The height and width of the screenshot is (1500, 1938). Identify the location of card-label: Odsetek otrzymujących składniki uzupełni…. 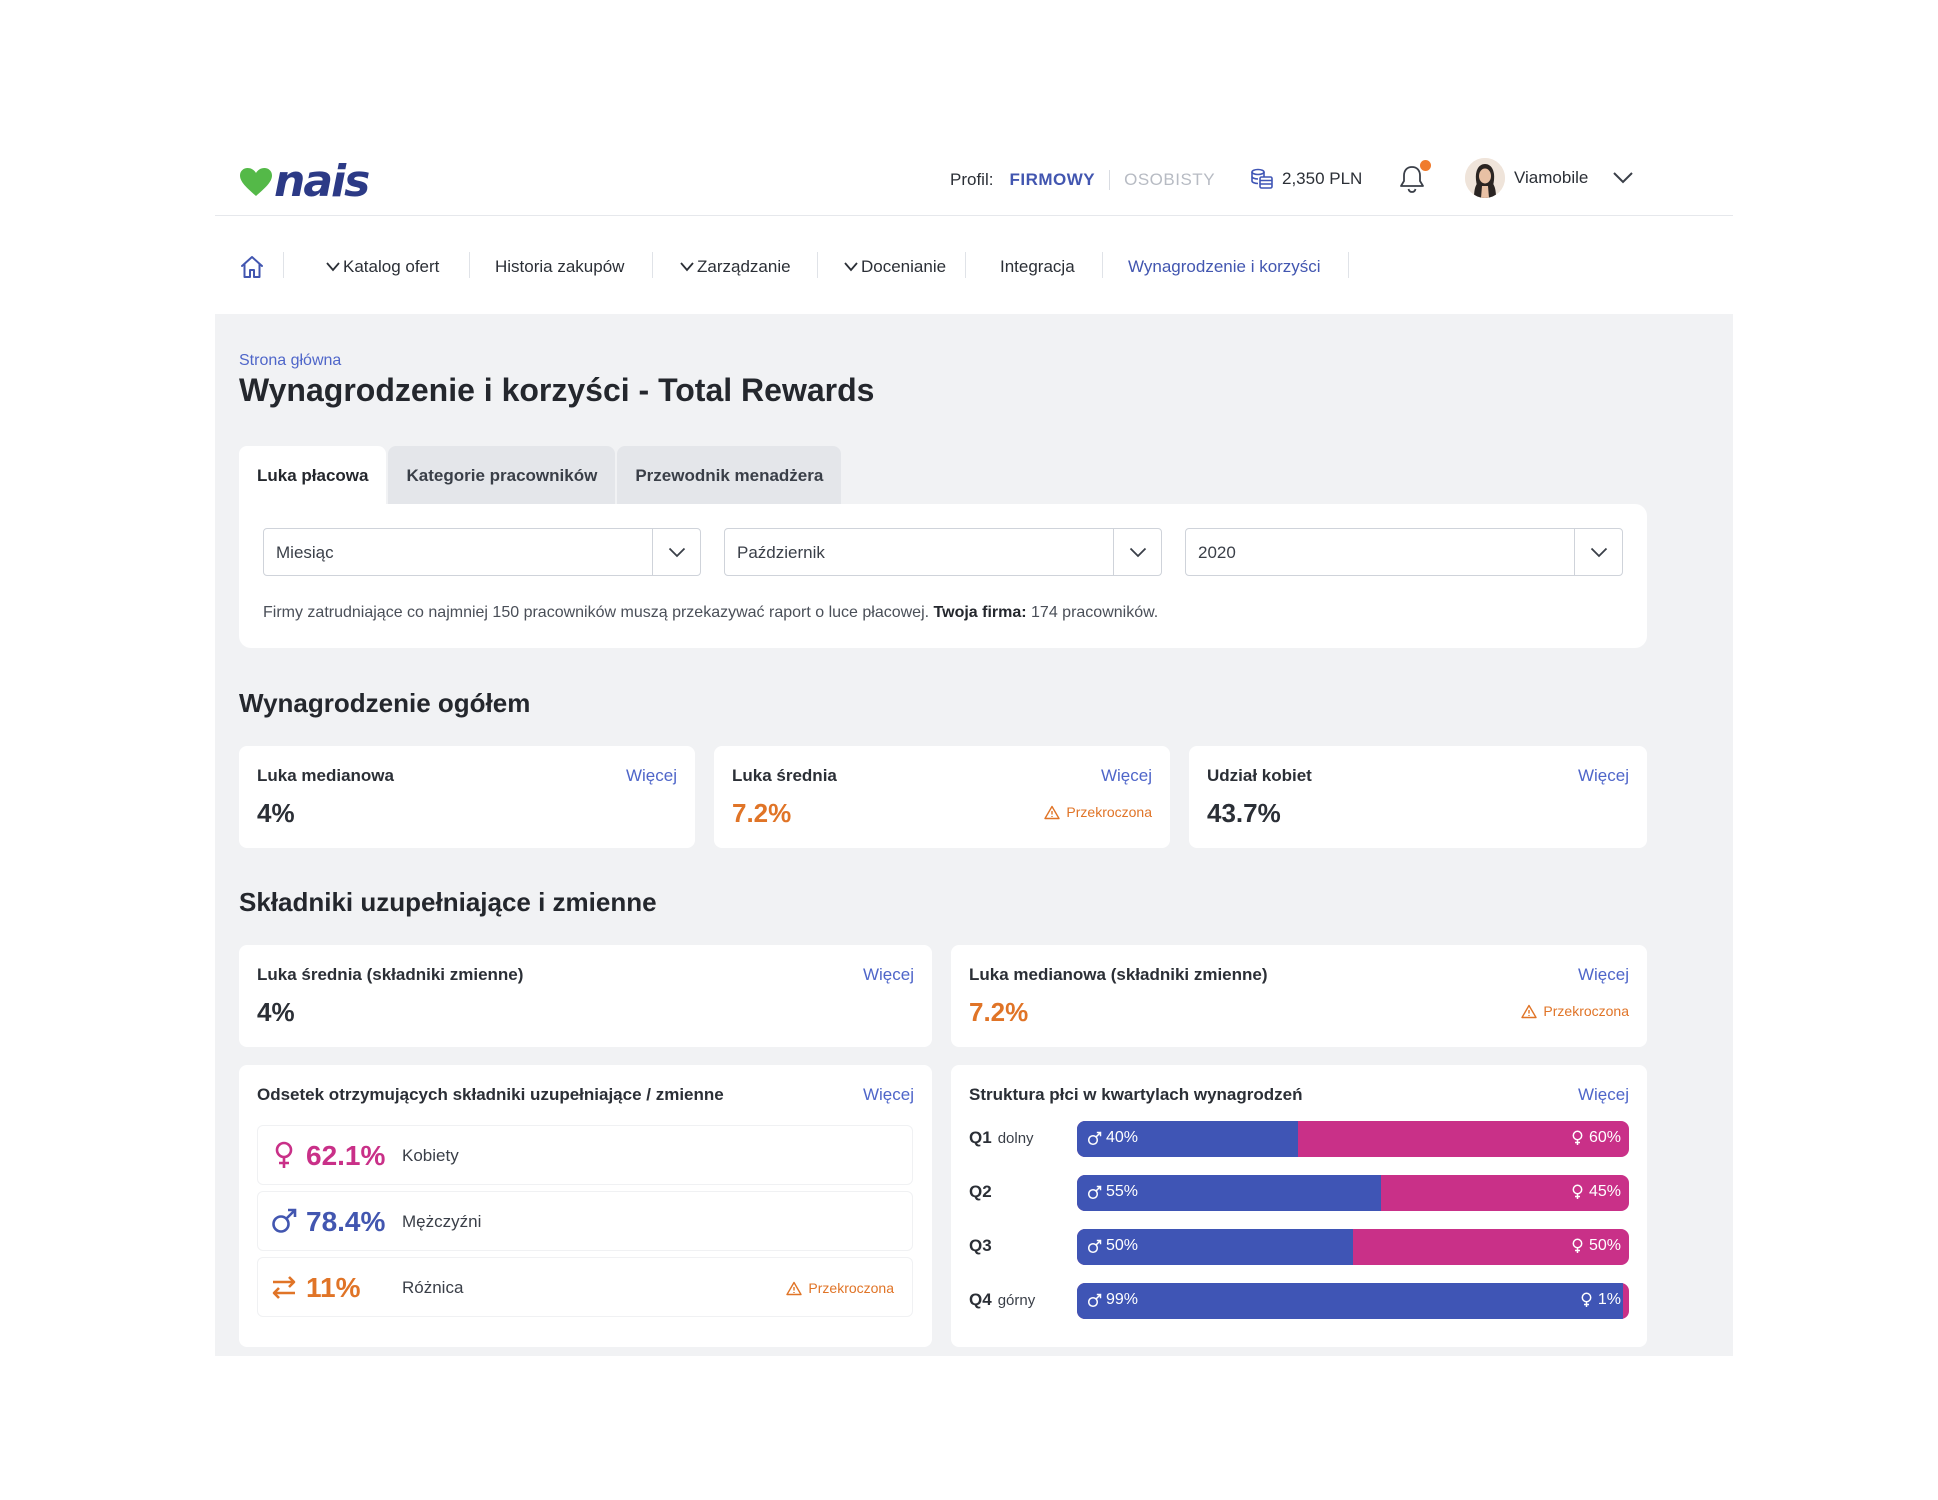
(490, 1094).